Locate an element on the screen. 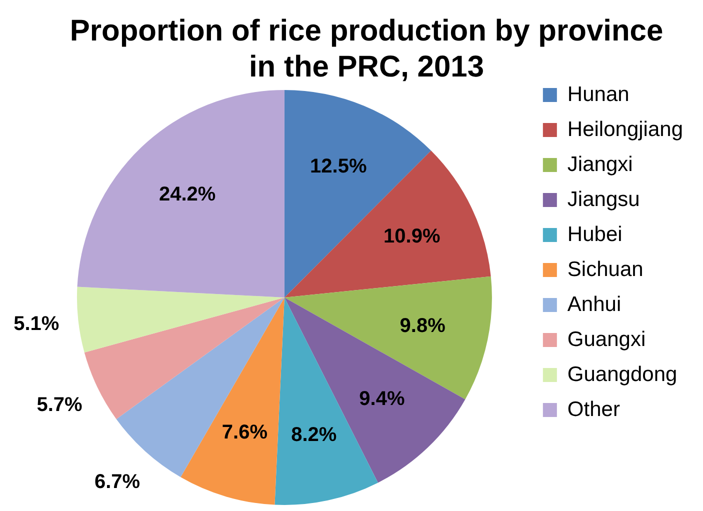 Image resolution: width=703 pixels, height=511 pixels. legend-label: Hunan is located at coordinates (598, 94).